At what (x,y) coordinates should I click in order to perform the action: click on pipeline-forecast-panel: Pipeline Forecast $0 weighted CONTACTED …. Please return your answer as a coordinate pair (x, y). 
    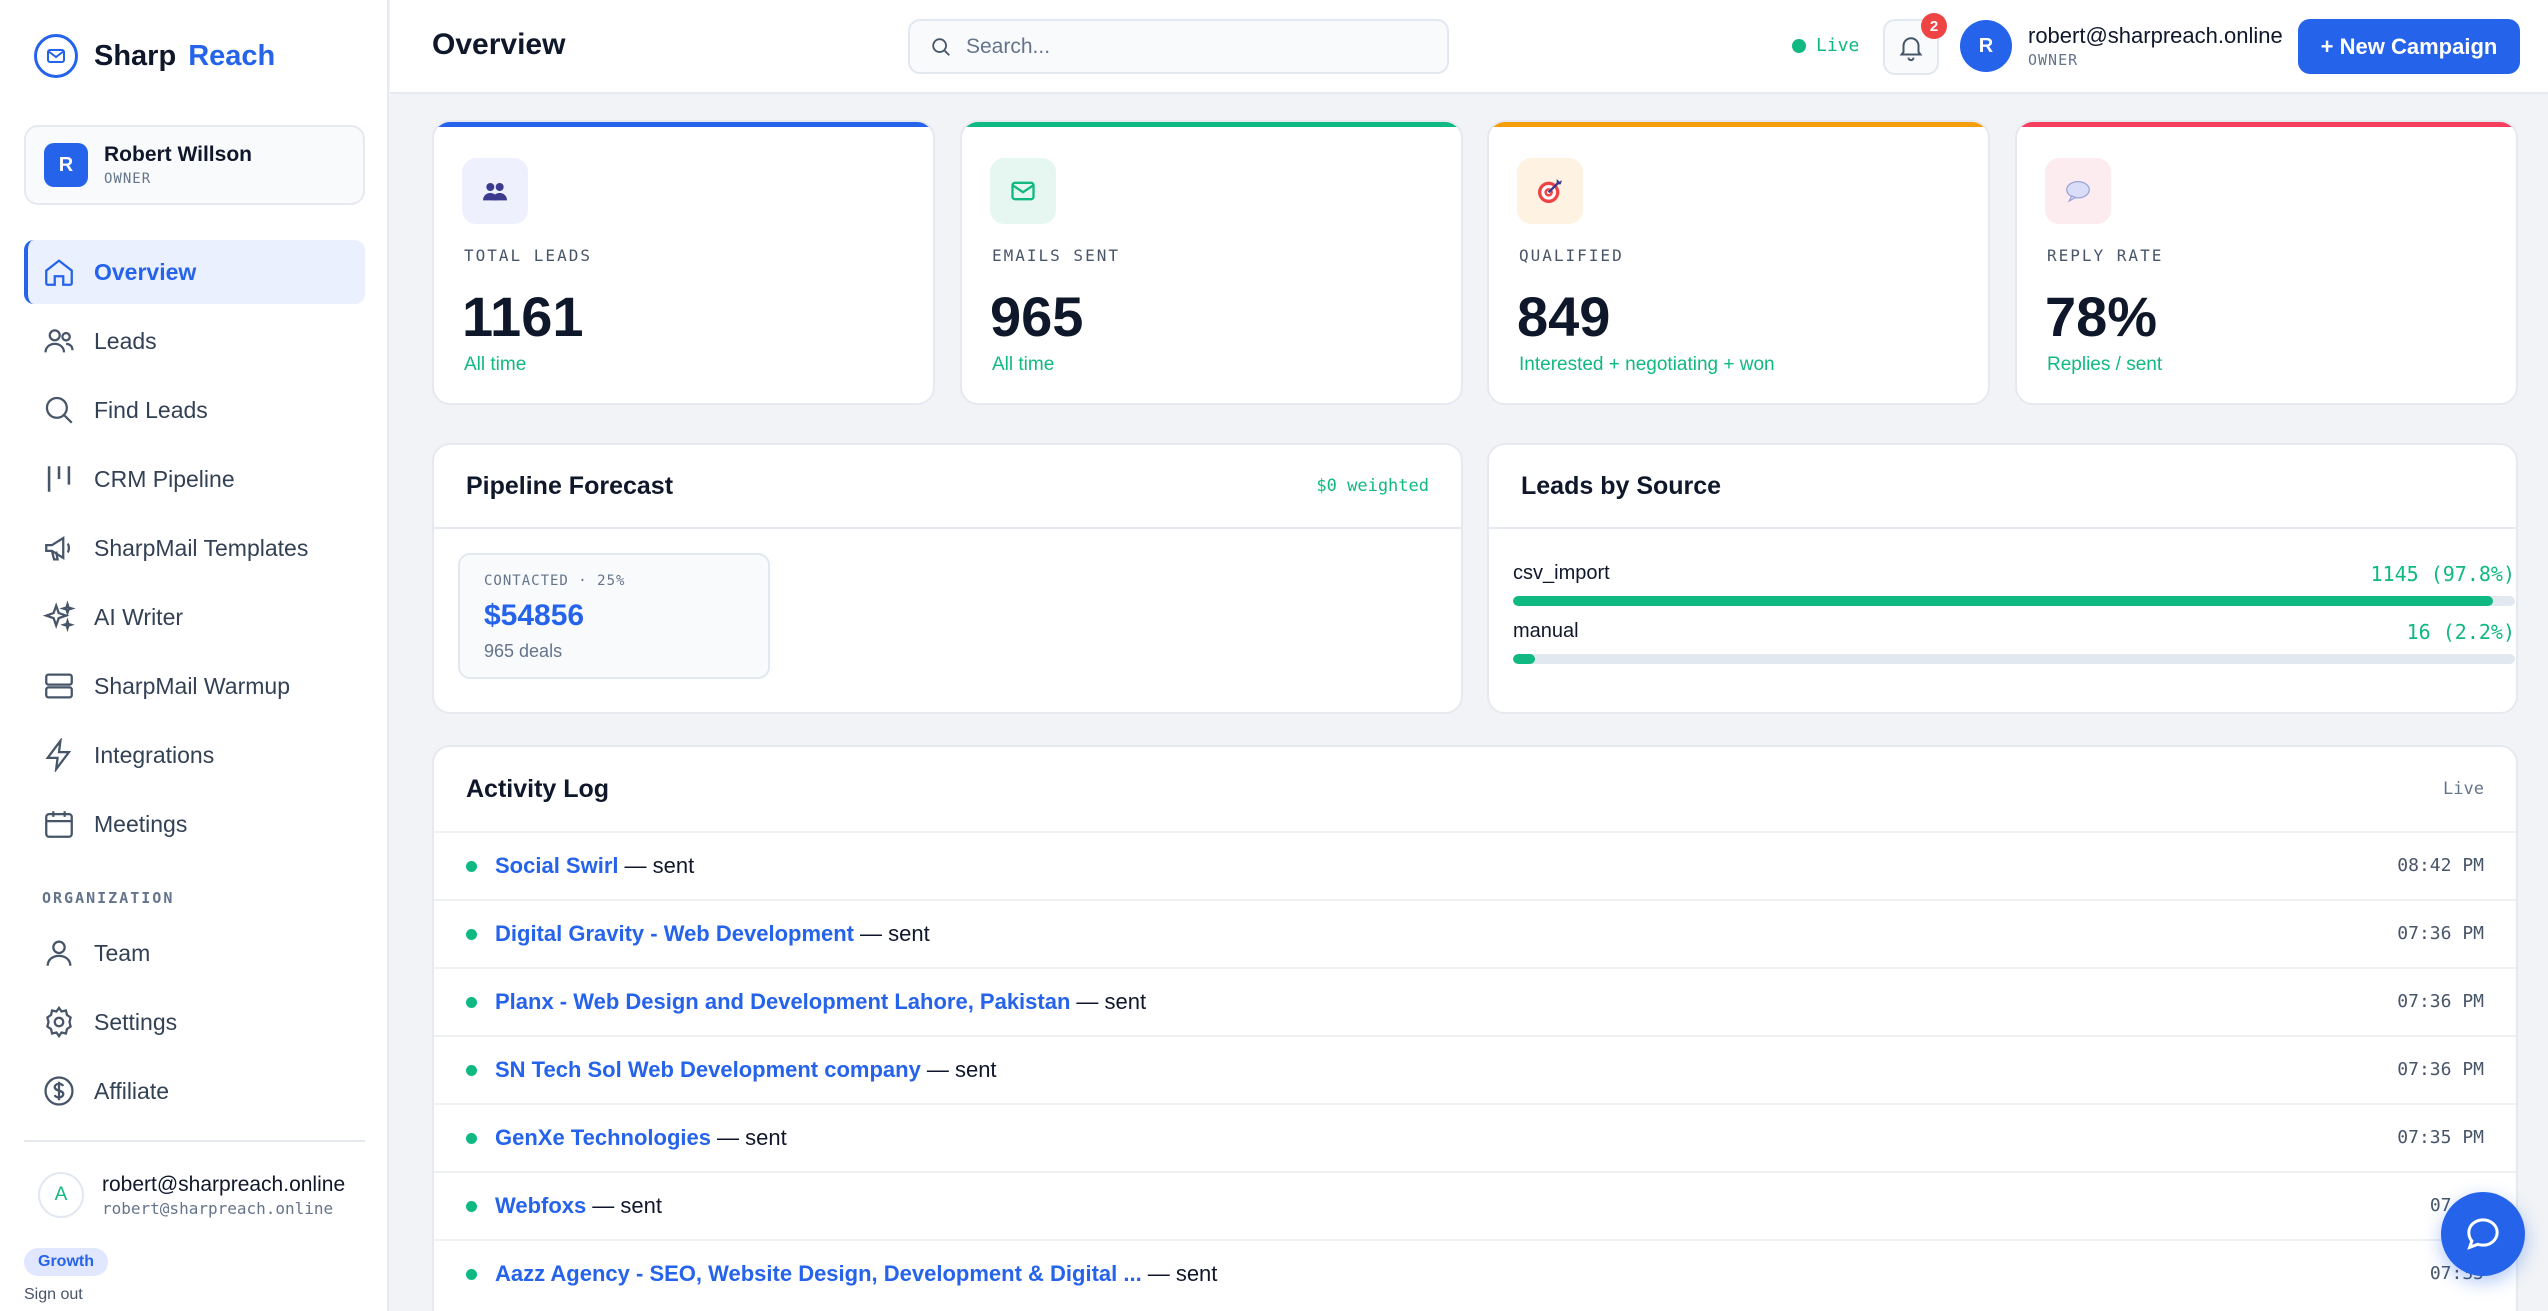
    Looking at the image, I should click on (947, 578).